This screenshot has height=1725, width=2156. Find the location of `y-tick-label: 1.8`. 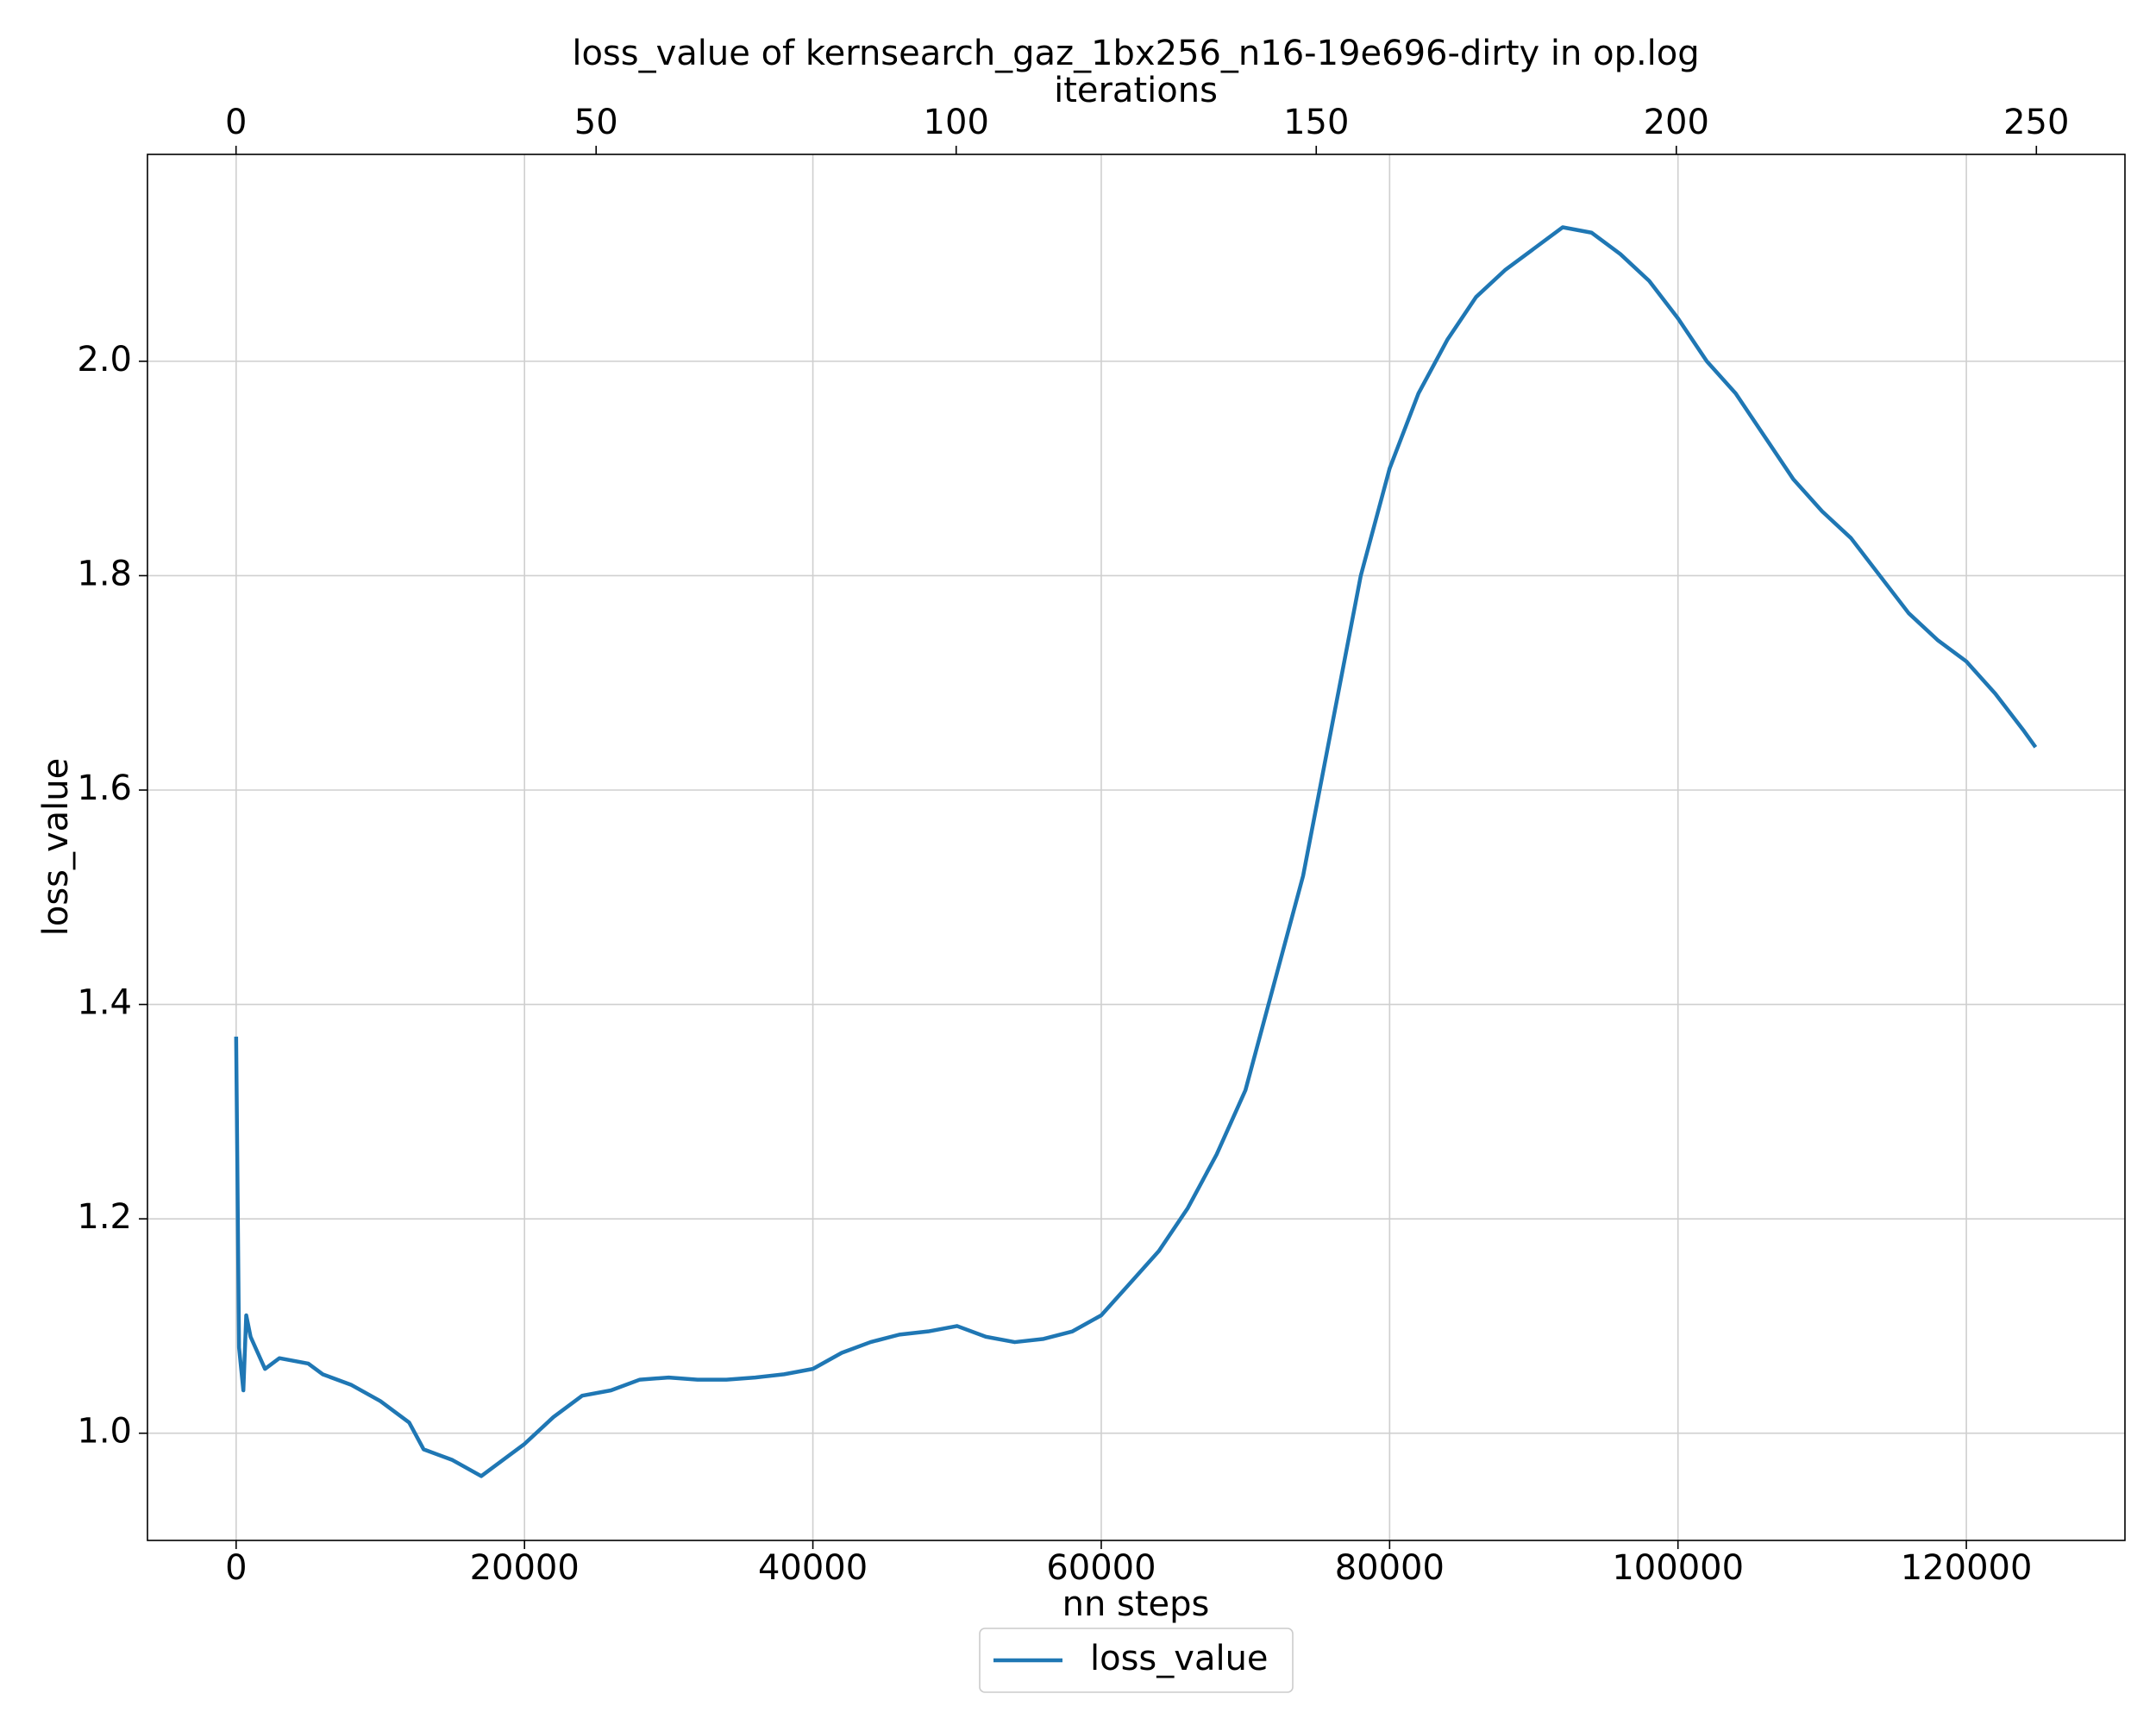

y-tick-label: 1.8 is located at coordinates (104, 574).